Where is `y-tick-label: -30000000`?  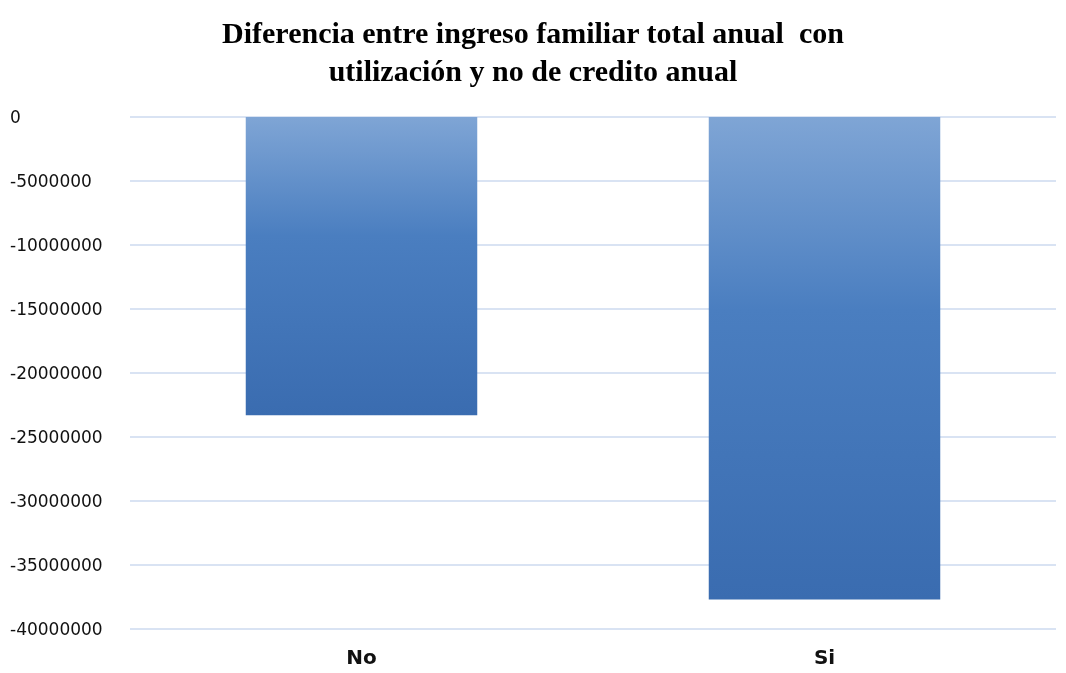
y-tick-label: -30000000 is located at coordinates (56, 501).